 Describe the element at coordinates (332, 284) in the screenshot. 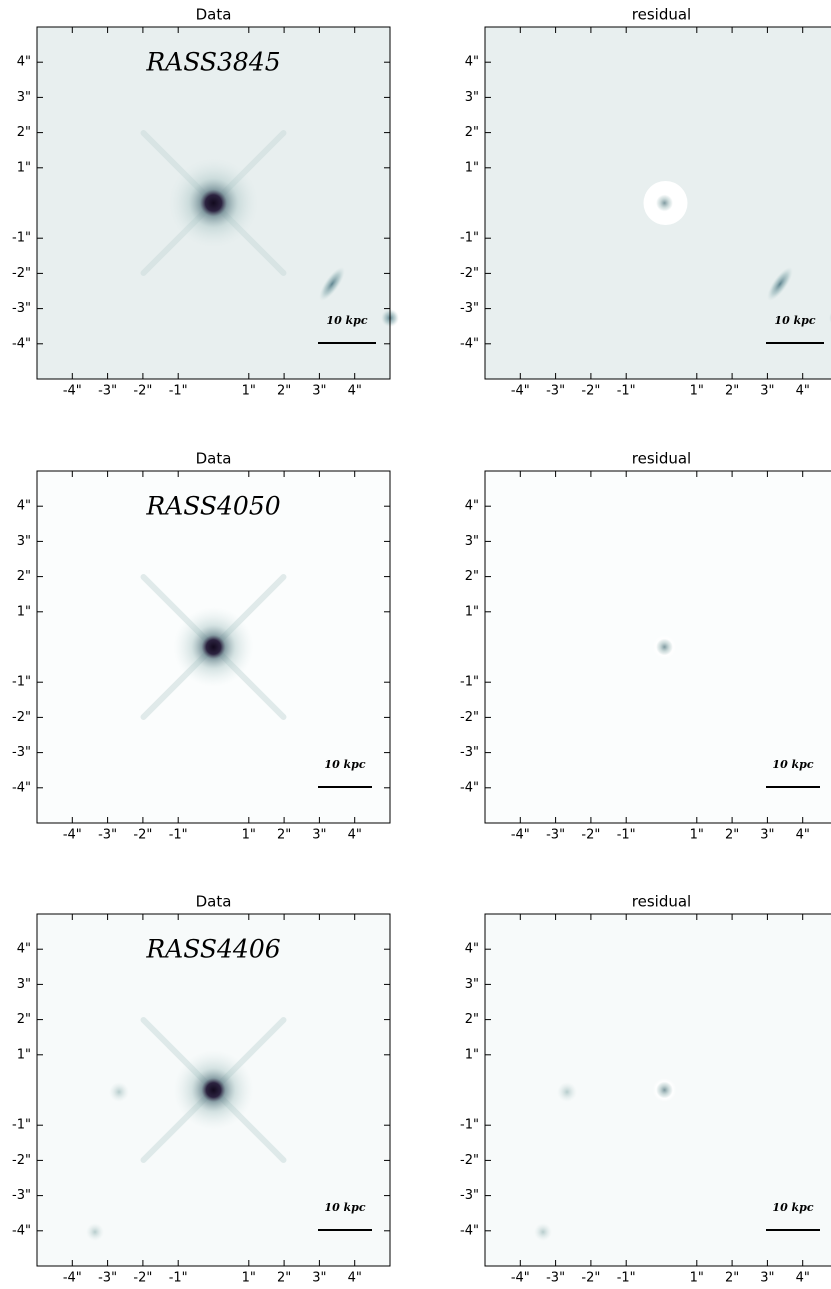

I see `galaxy` at that location.